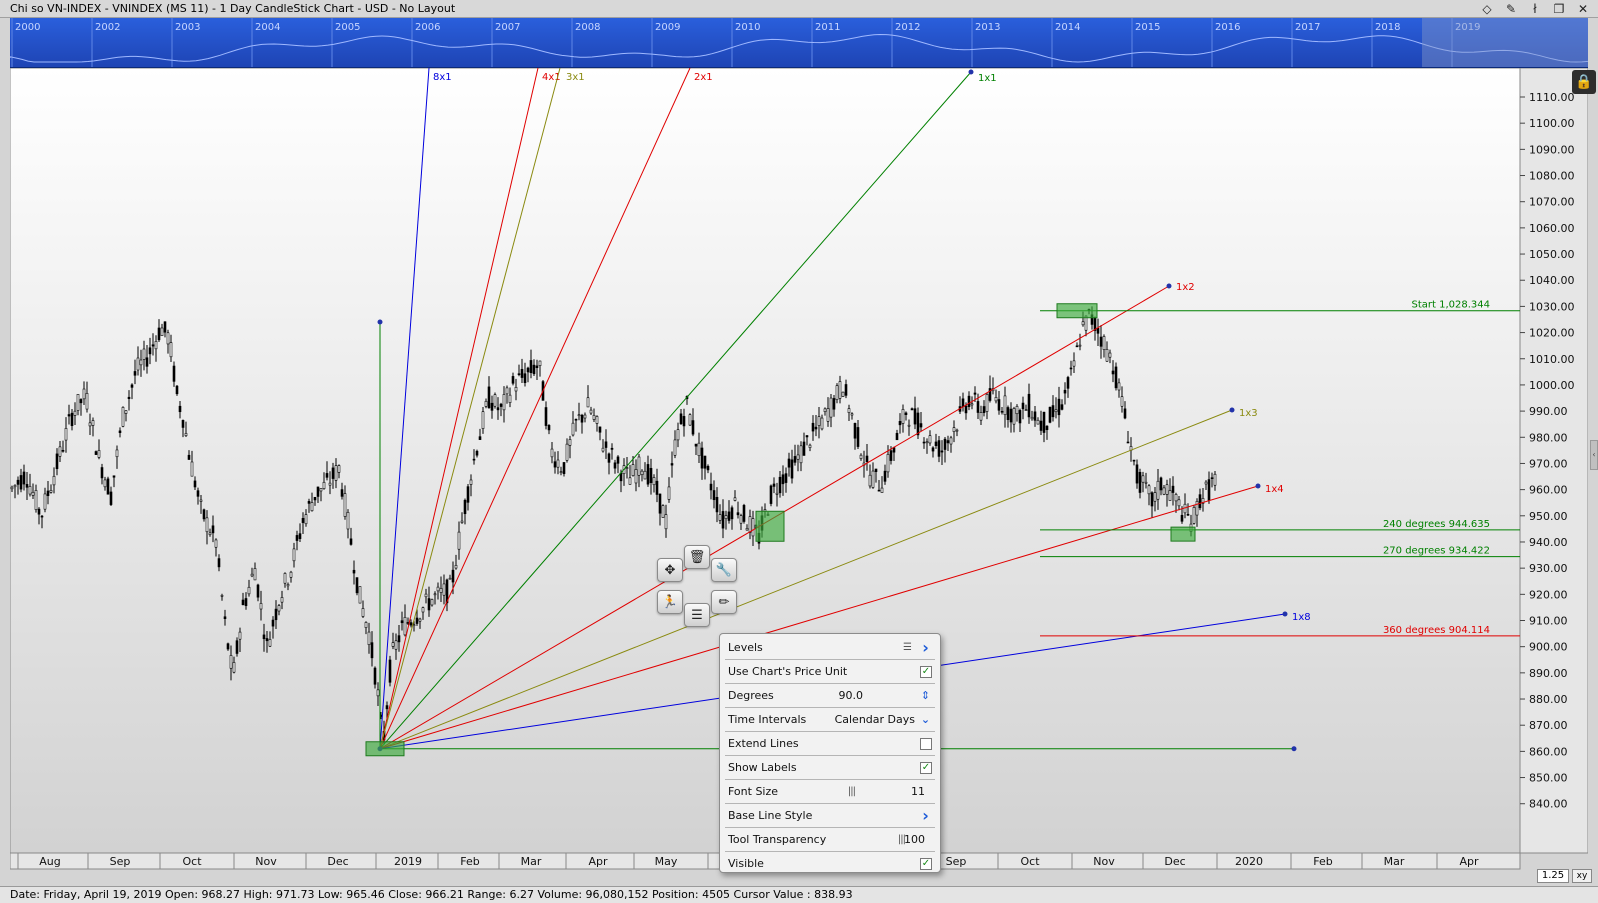  I want to click on spinner-icon: ⇕, so click(925, 695).